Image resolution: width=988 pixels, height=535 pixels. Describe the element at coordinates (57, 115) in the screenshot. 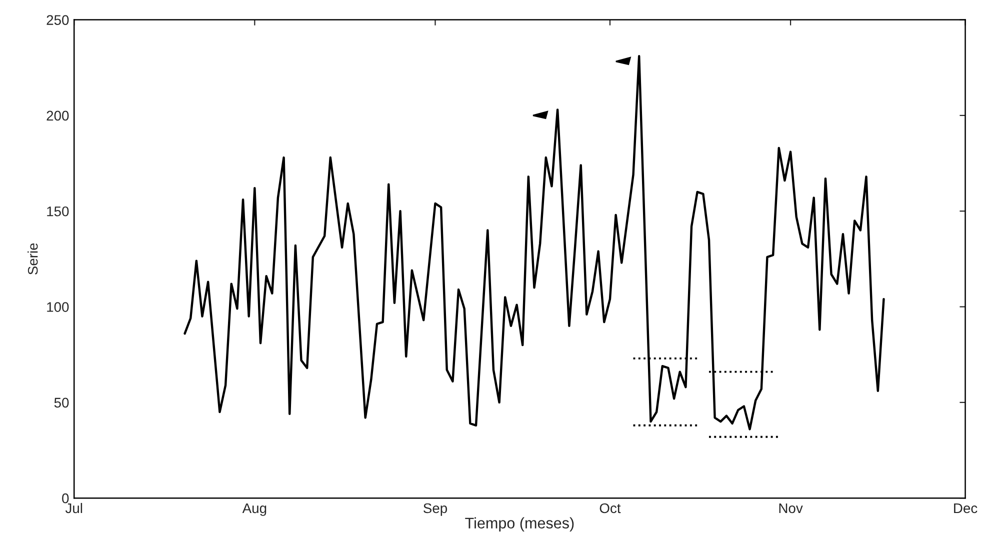

I see `y-tick-label: 200` at that location.